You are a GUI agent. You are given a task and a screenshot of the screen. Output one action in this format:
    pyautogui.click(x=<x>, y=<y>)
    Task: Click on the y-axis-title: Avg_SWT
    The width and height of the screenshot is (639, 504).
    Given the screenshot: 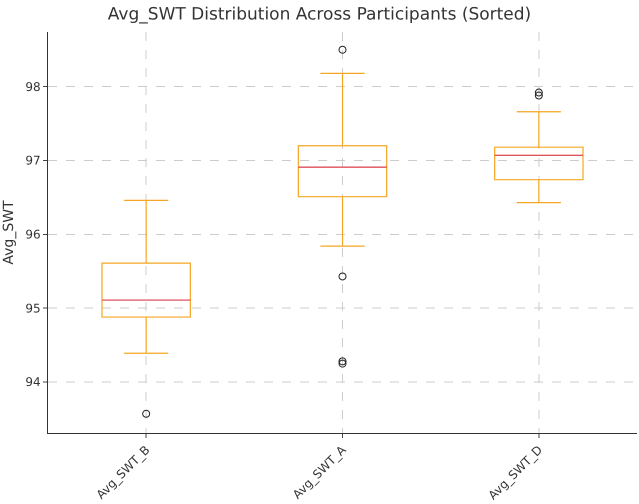 What is the action you would take?
    pyautogui.click(x=8, y=232)
    